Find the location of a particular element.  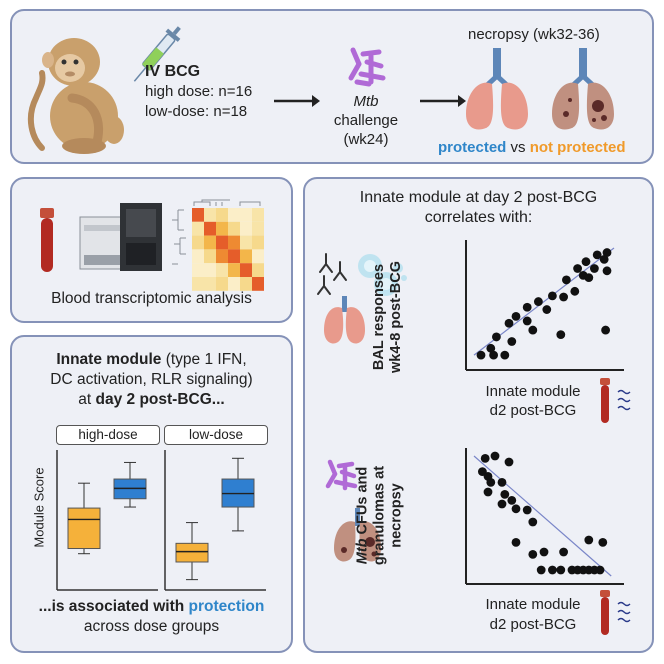

high-dose-label: high dose: n=16 is located at coordinates (199, 91).